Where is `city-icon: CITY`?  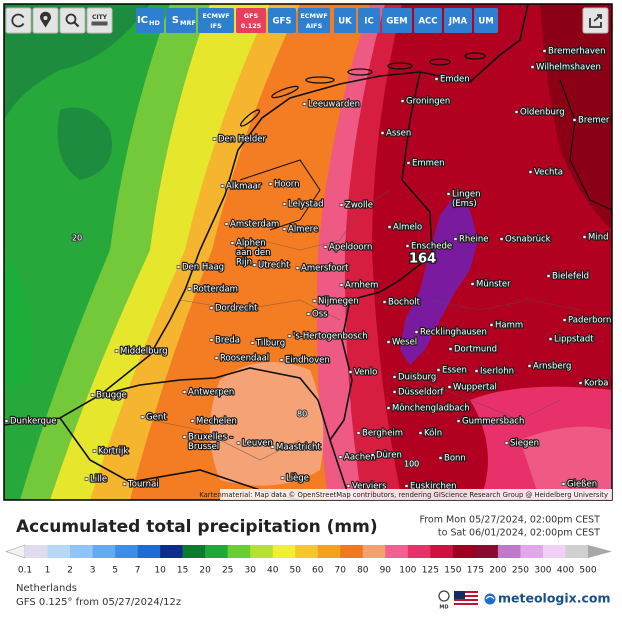
city-icon: CITY is located at coordinates (100, 17).